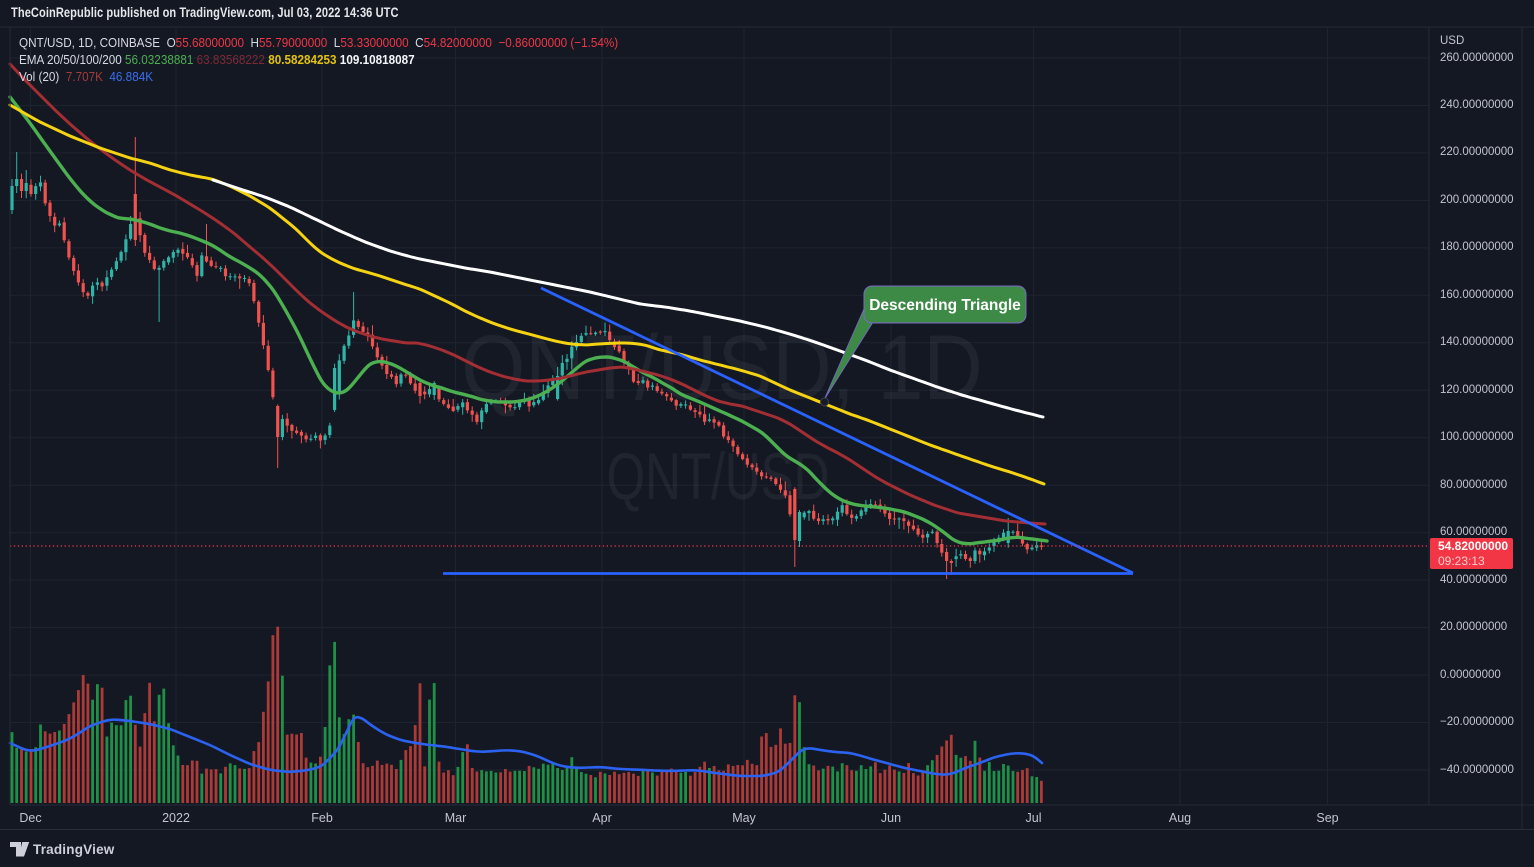 Image resolution: width=1534 pixels, height=867 pixels. Describe the element at coordinates (718, 477) in the screenshot. I see `svg-text: QNT/USD` at that location.